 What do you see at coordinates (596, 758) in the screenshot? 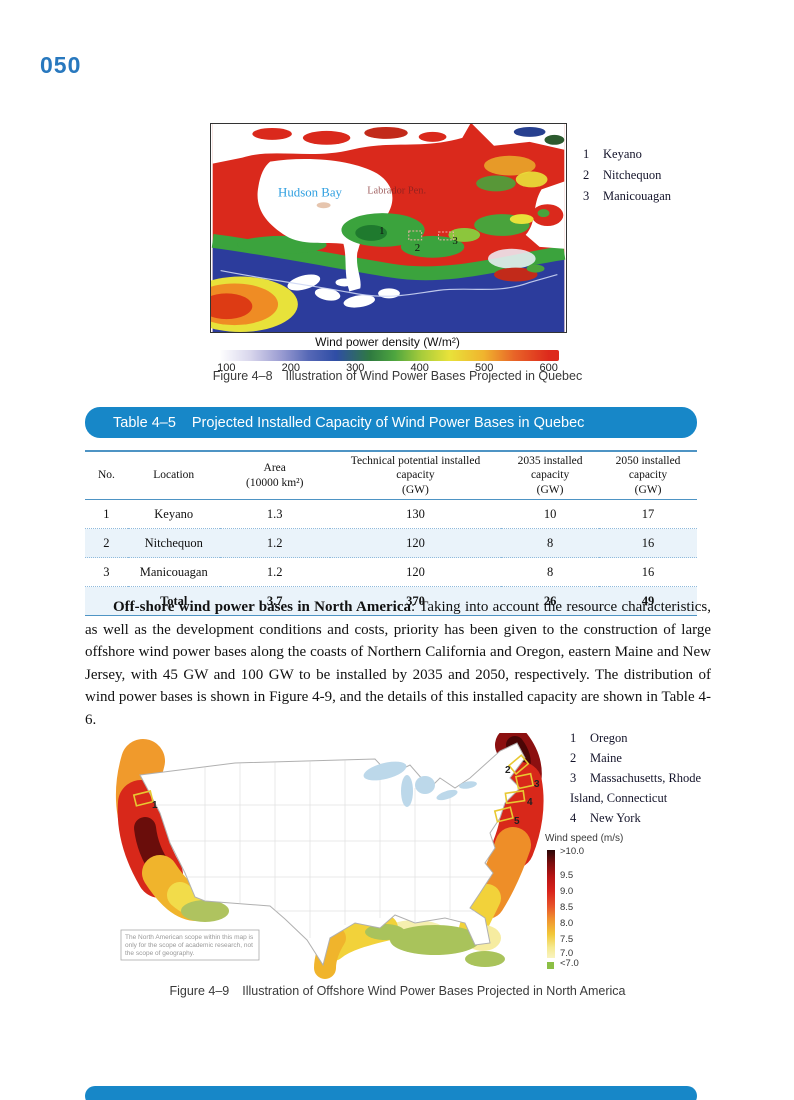
I see `legend-item: 2 Maine` at bounding box center [596, 758].